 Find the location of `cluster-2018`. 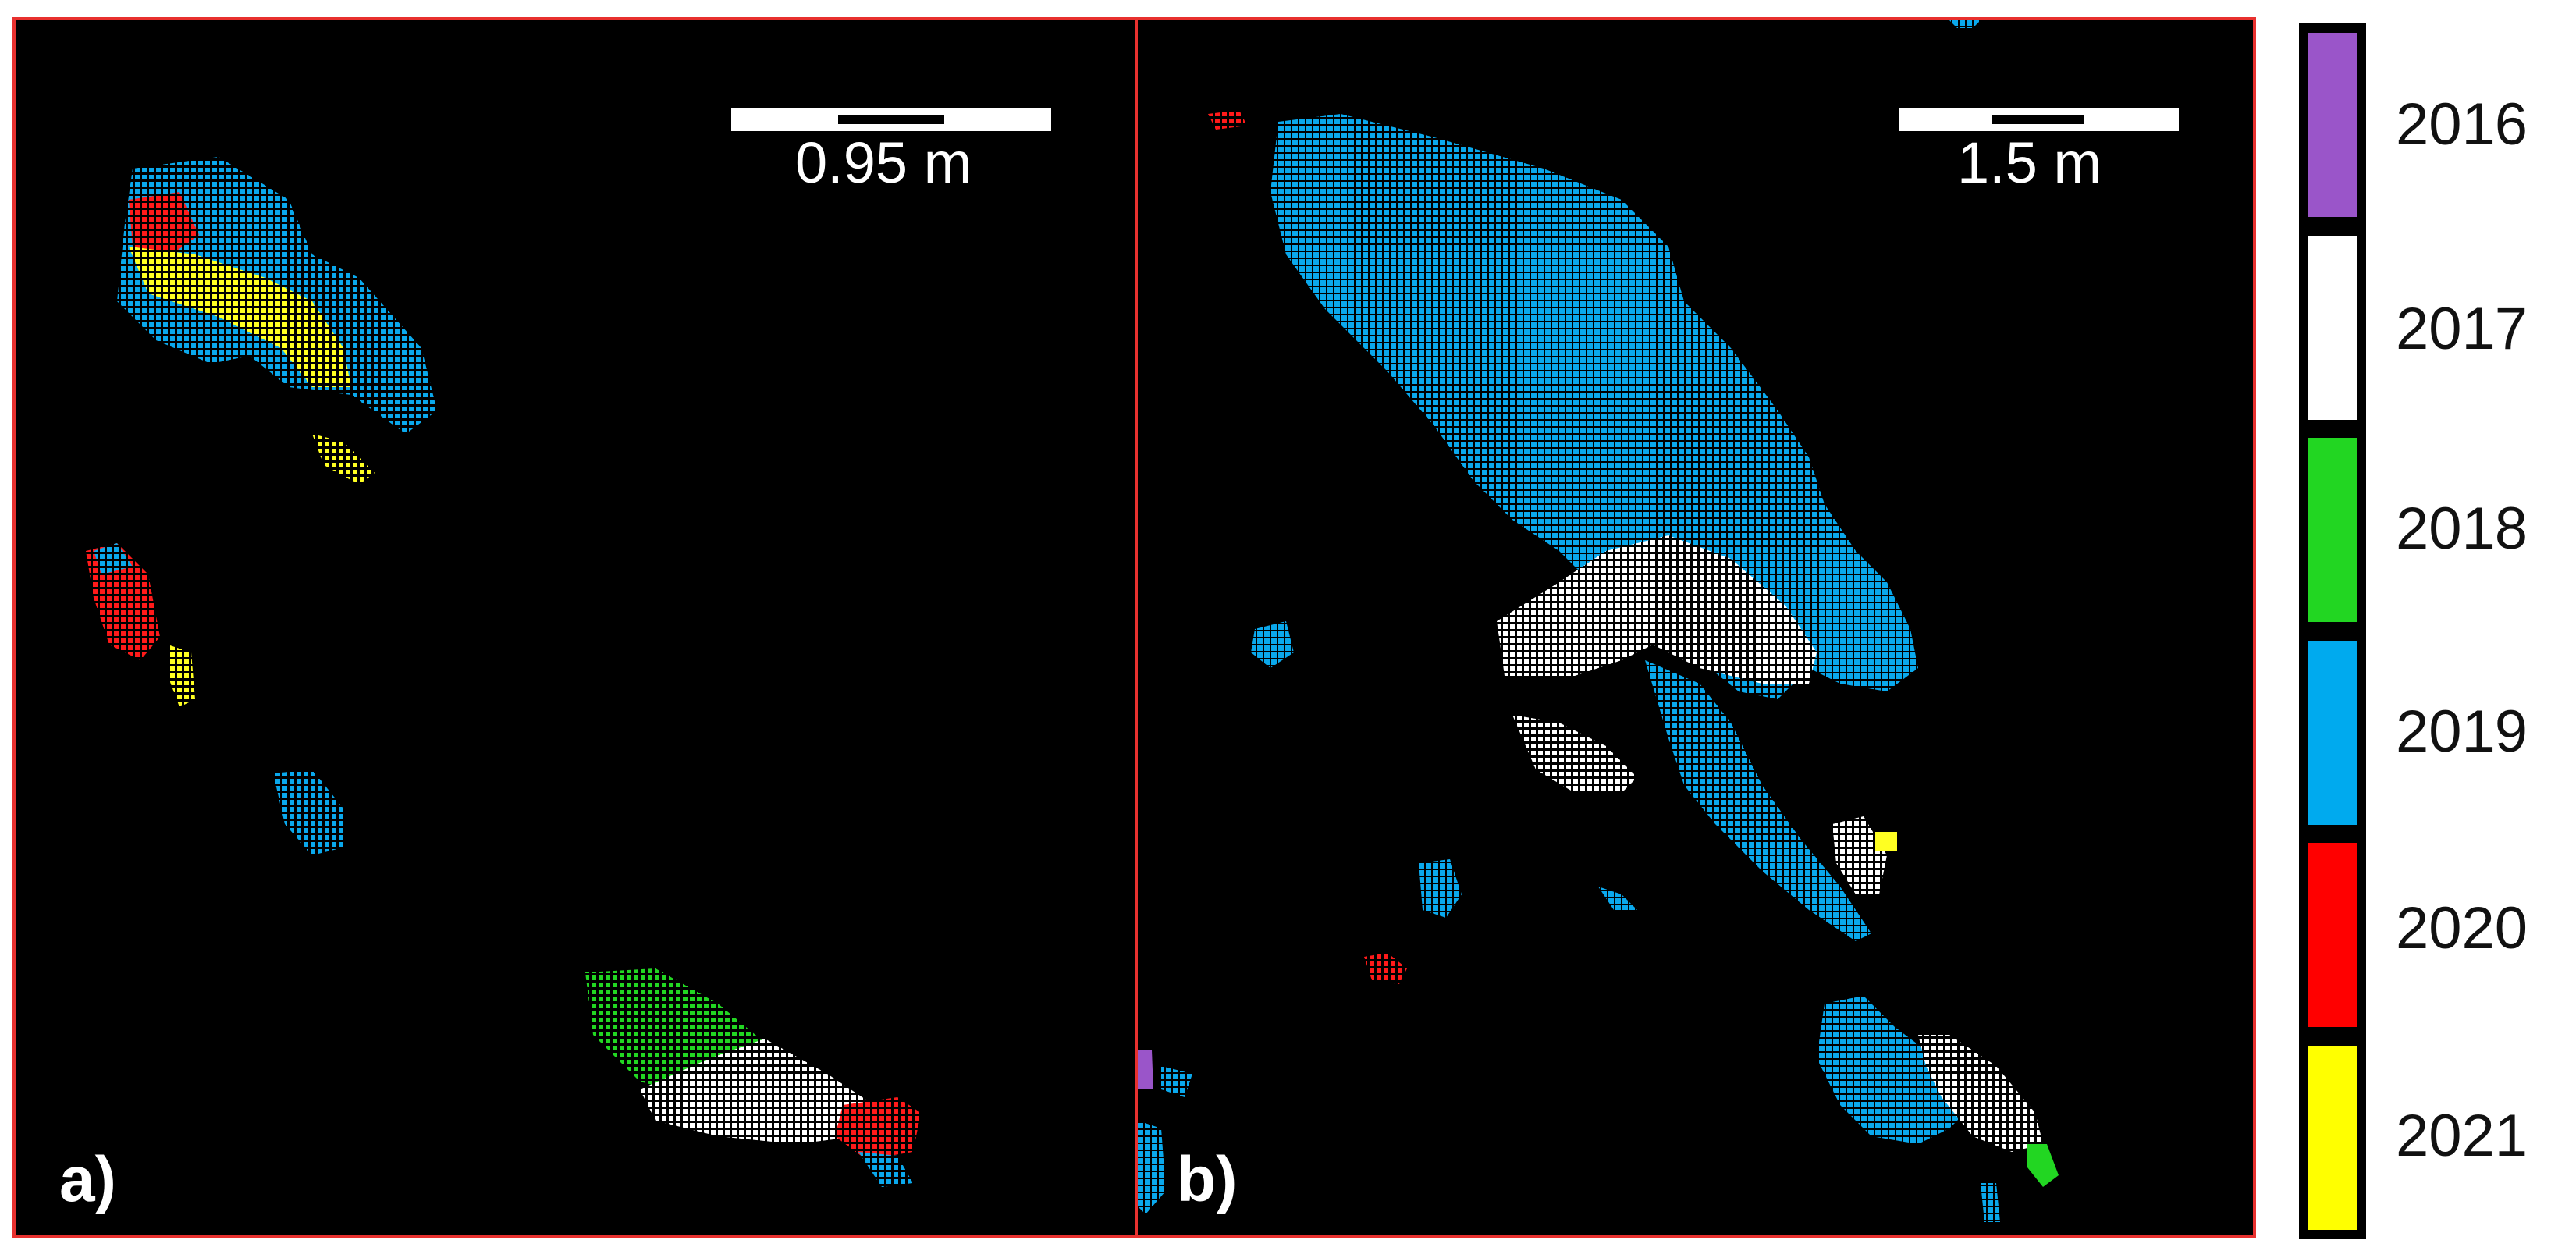

cluster-2018 is located at coordinates (2043, 1165).